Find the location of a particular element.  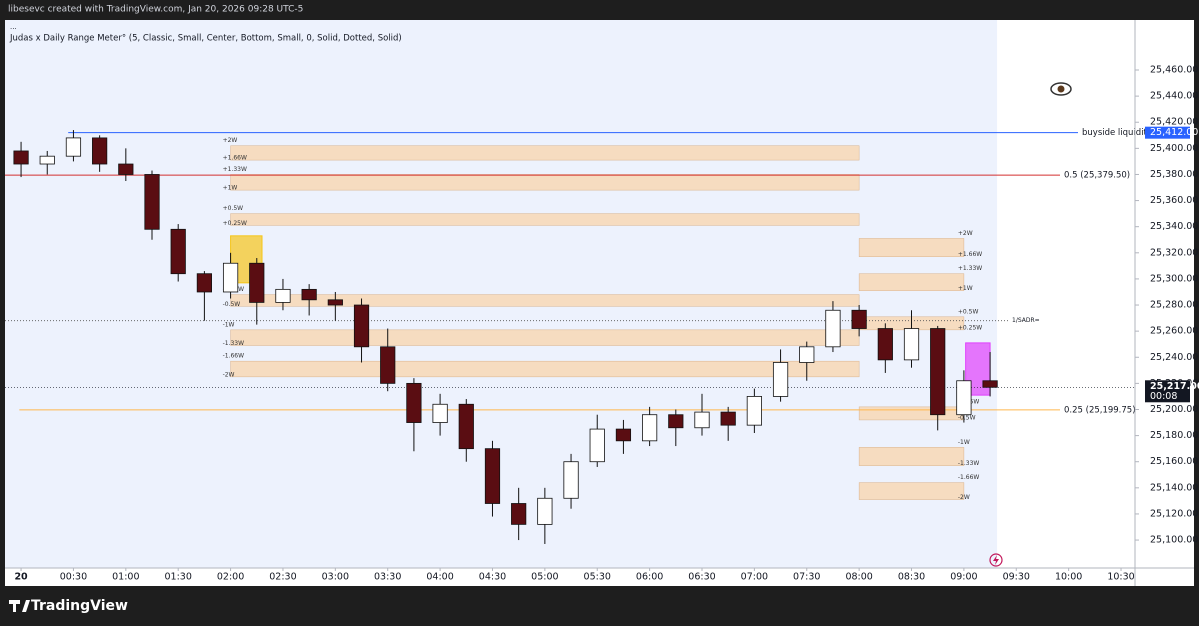

zone-label: +0.5W is located at coordinates (233, 208).